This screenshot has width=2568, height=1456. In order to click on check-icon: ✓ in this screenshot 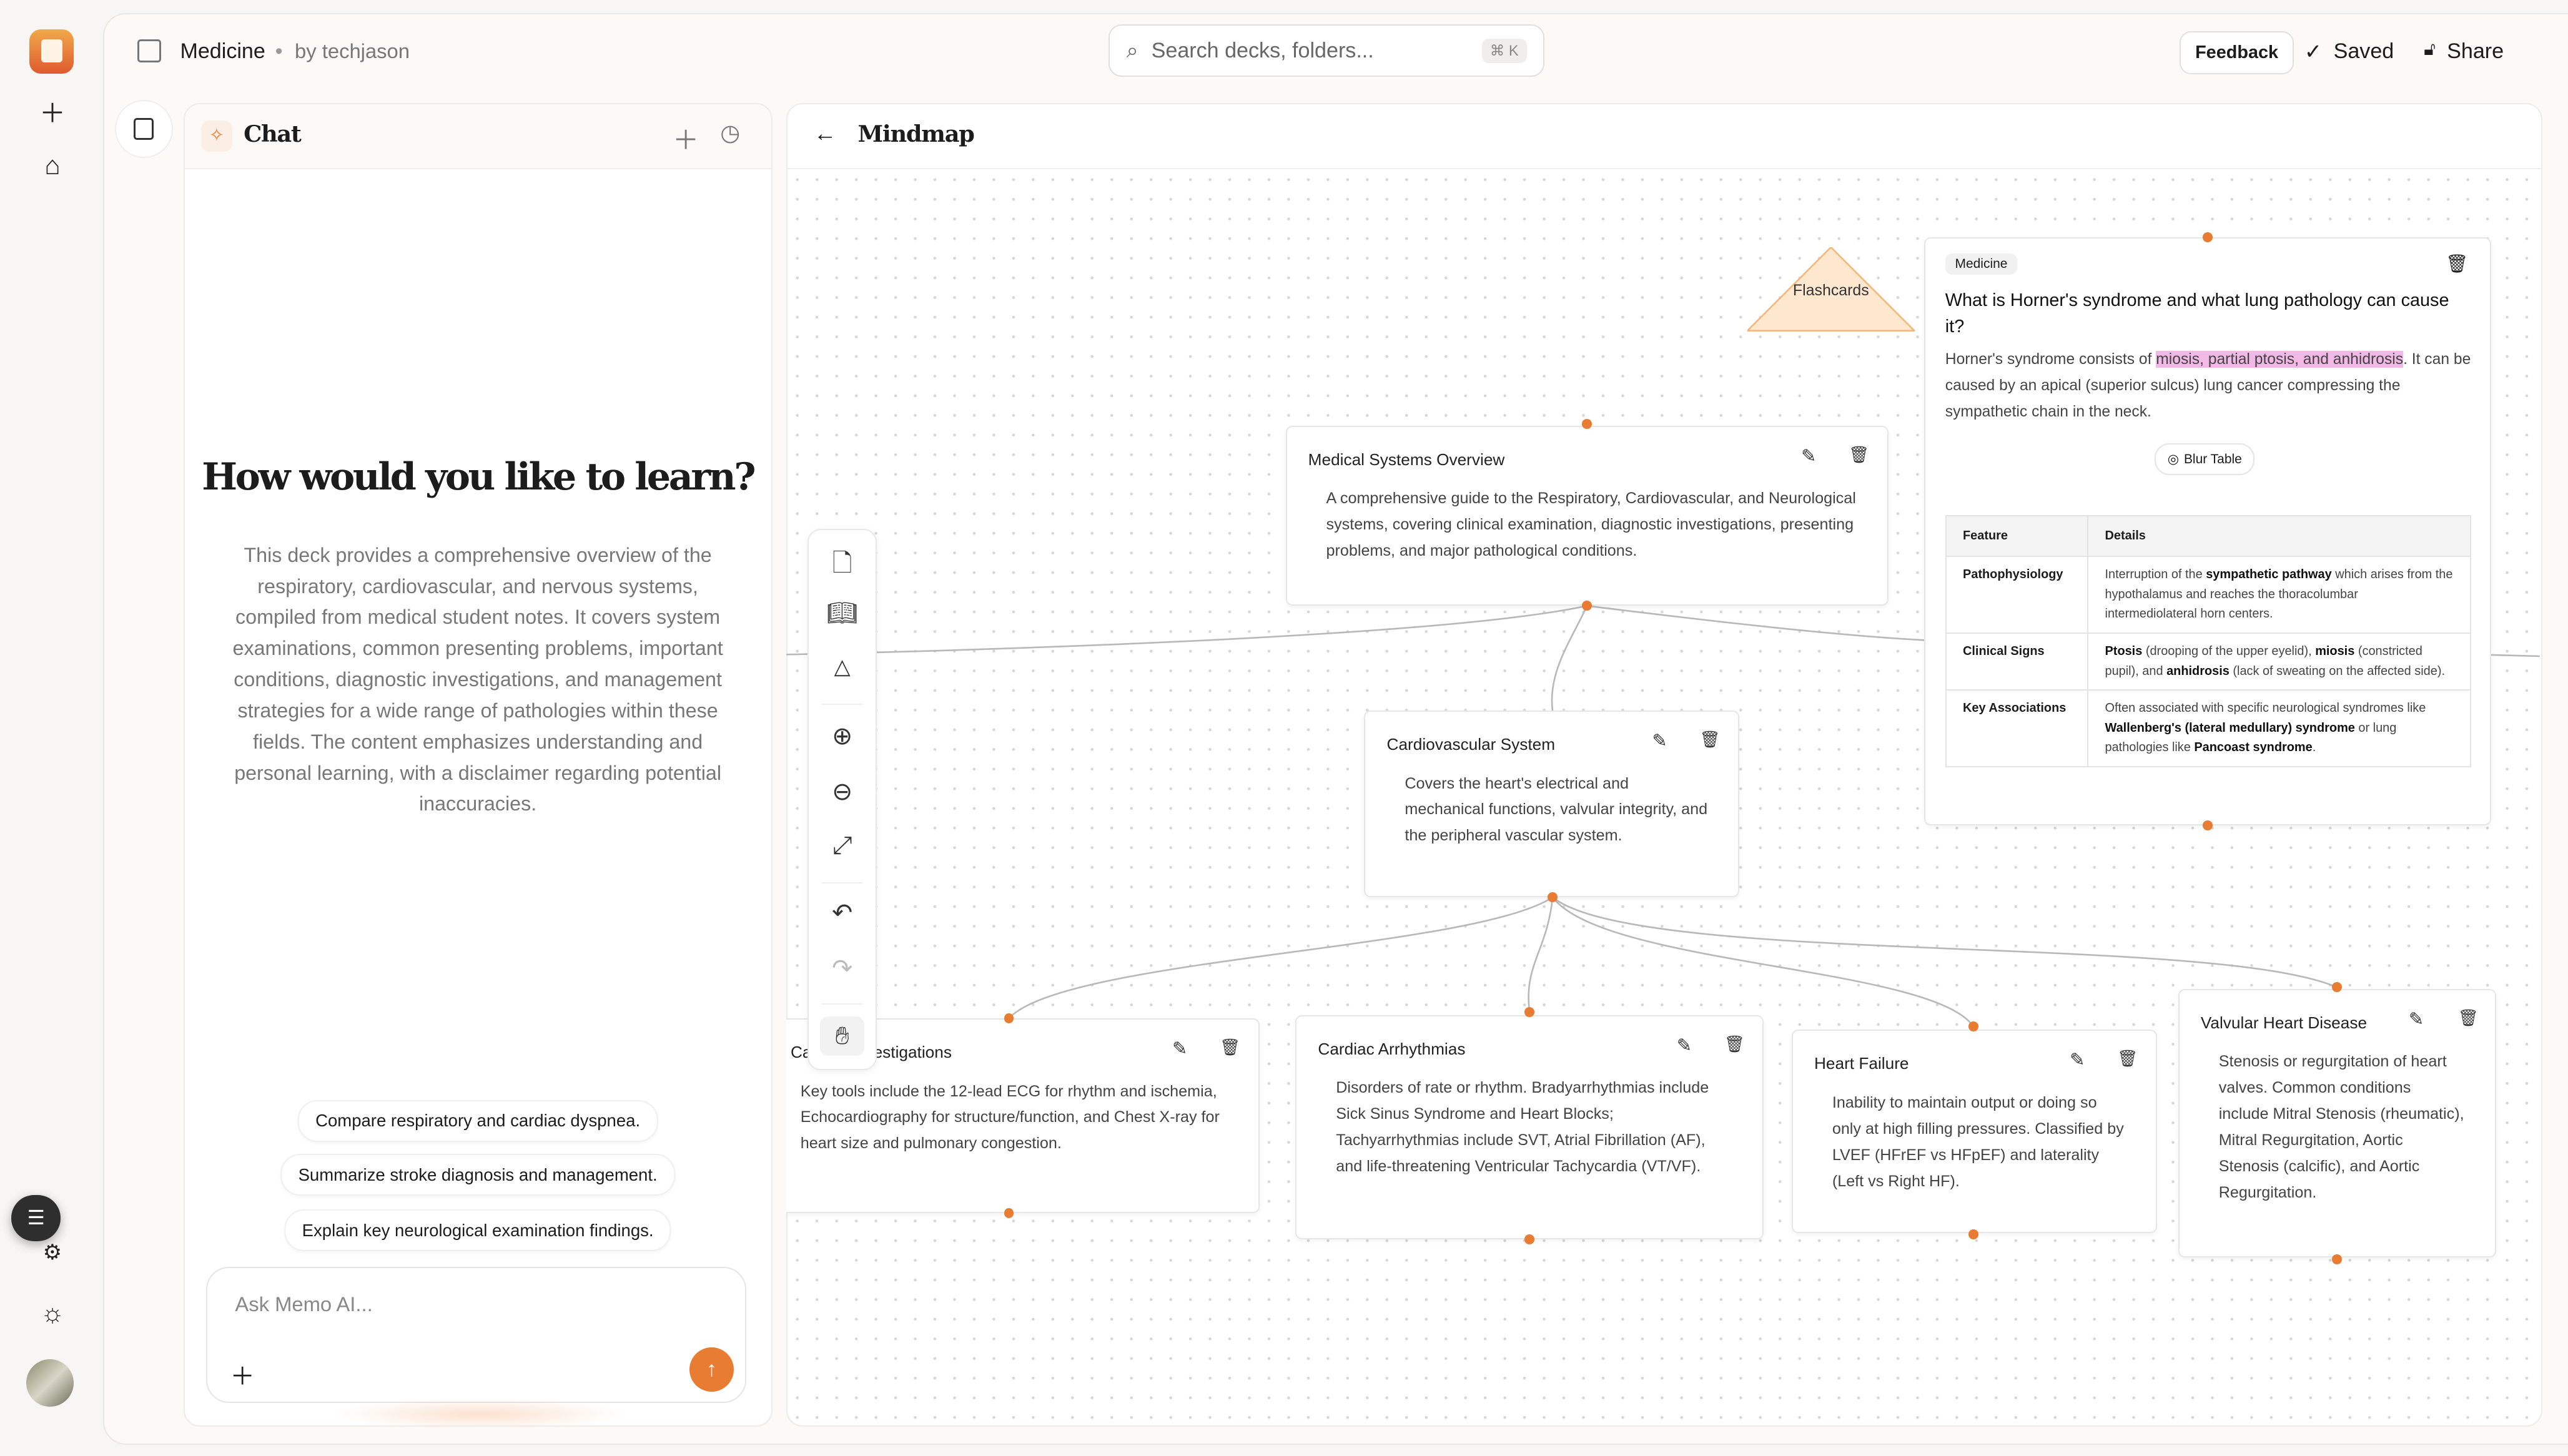, I will do `click(2313, 52)`.